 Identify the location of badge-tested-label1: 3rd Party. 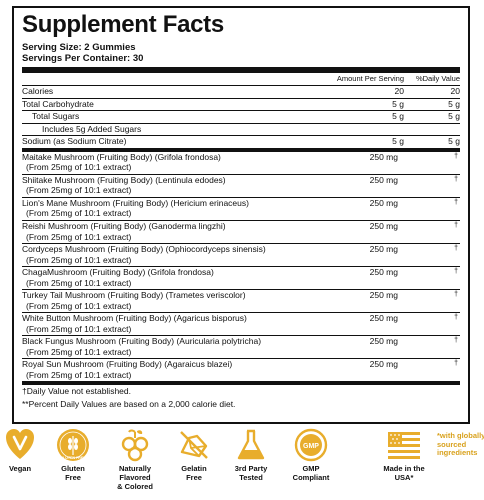
(251, 468).